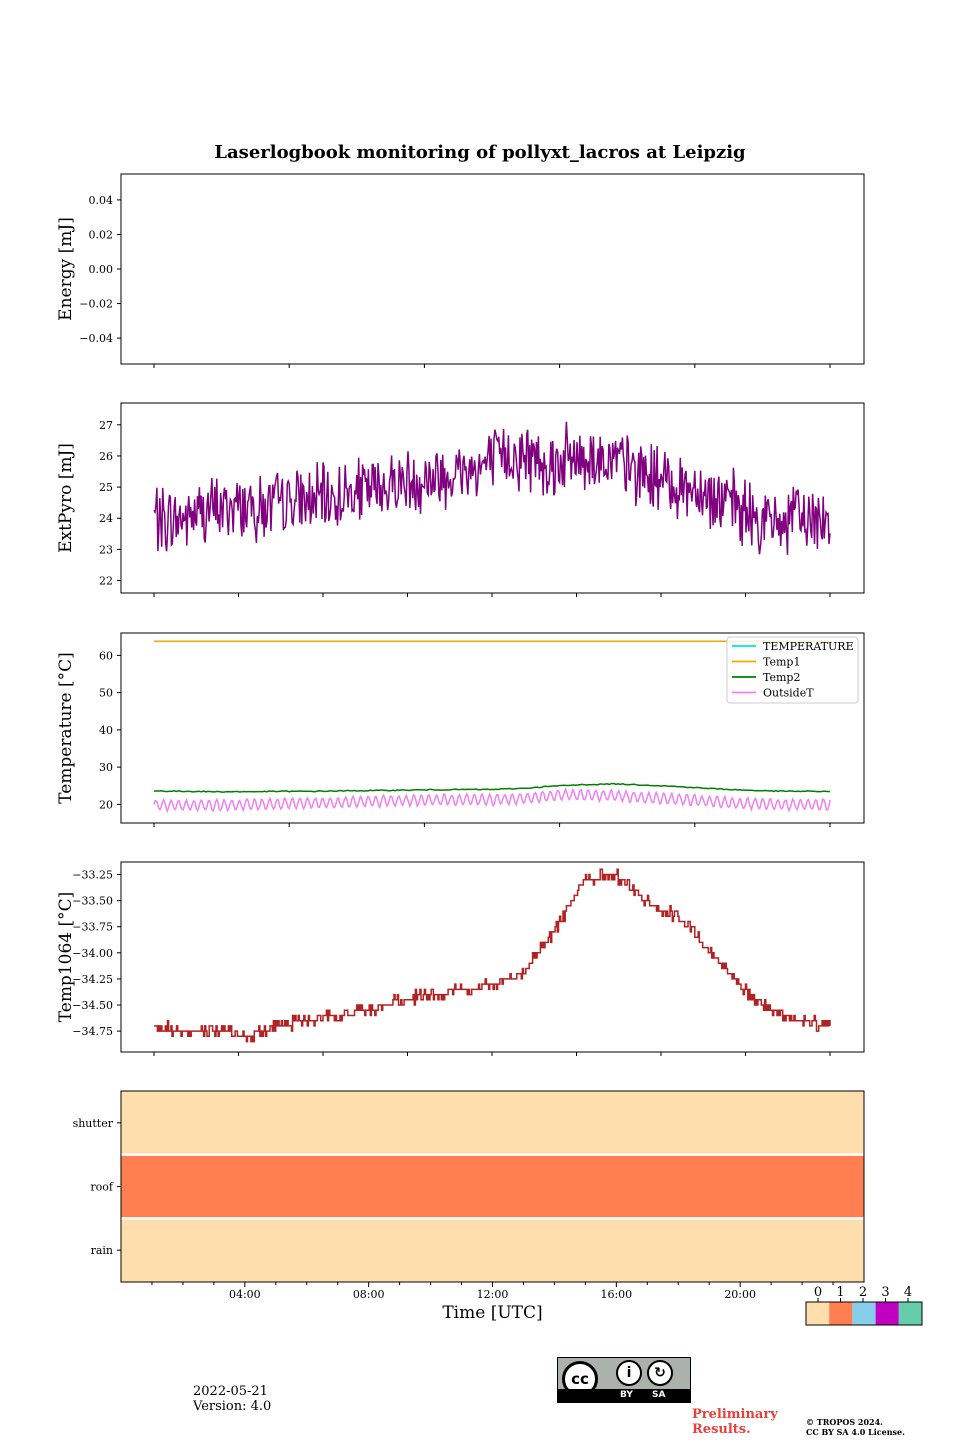  I want to click on cc-badge-bar: BY SA, so click(624, 1395).